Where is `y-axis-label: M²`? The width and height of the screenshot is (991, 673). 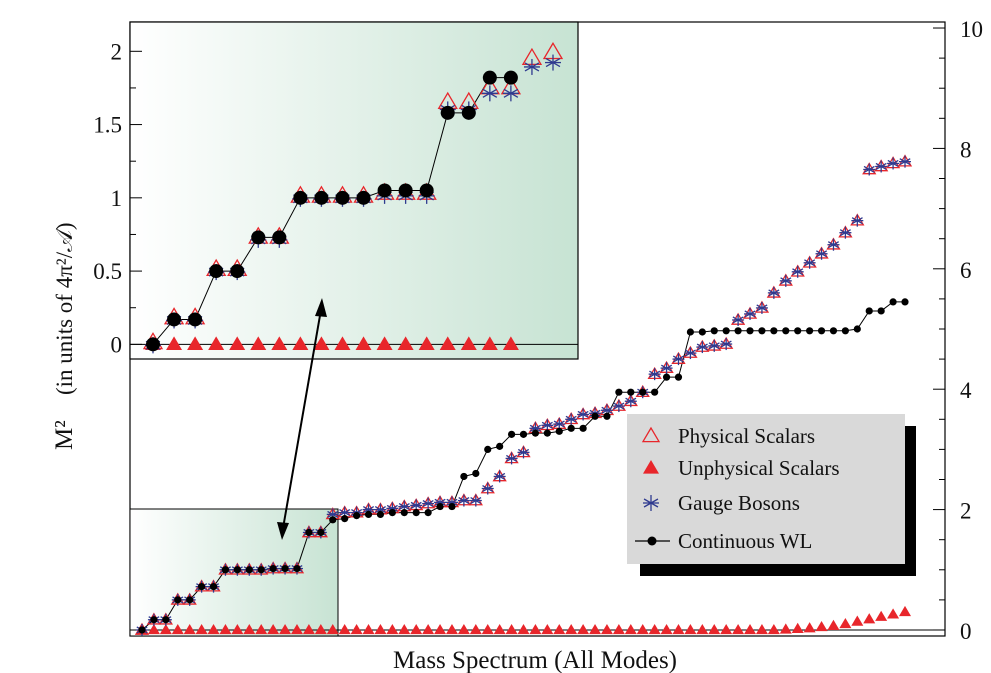 y-axis-label: M² is located at coordinates (64, 435).